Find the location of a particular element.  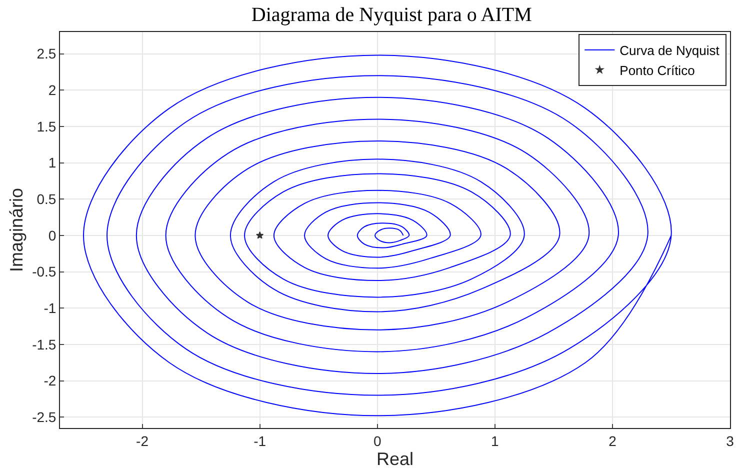

y-tick-label: 0 is located at coordinates (52, 235).